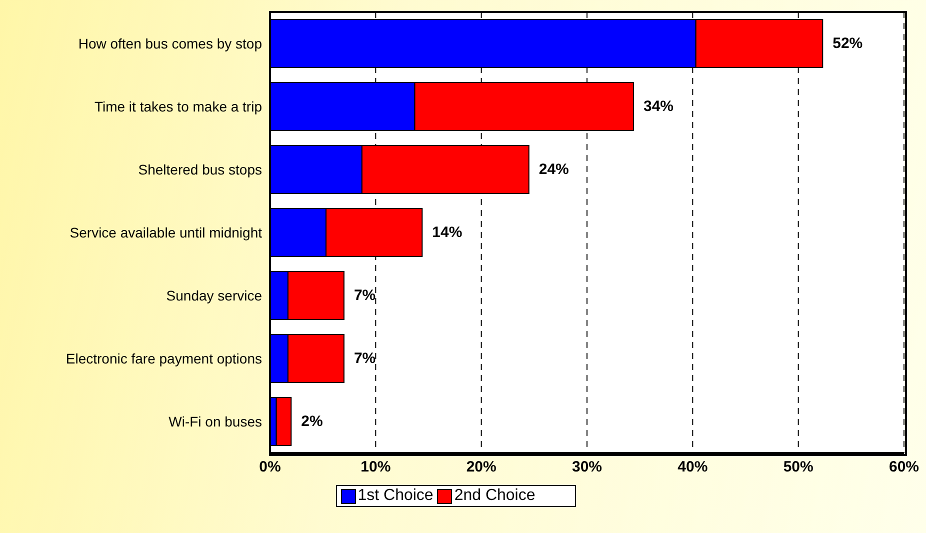 The width and height of the screenshot is (926, 533). What do you see at coordinates (214, 295) in the screenshot?
I see `y-tick-label: Sunday service` at bounding box center [214, 295].